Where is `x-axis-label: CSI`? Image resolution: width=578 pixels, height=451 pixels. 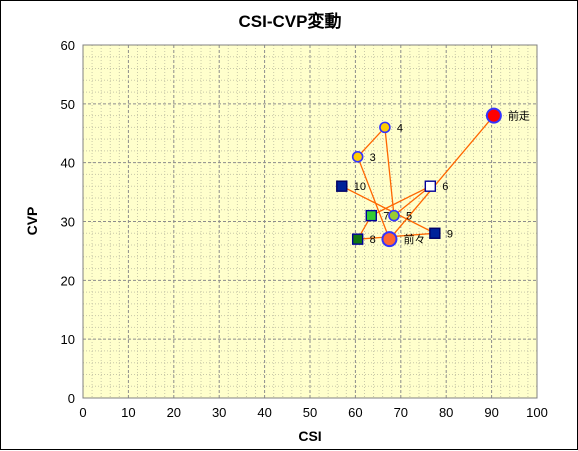 x-axis-label: CSI is located at coordinates (309, 436).